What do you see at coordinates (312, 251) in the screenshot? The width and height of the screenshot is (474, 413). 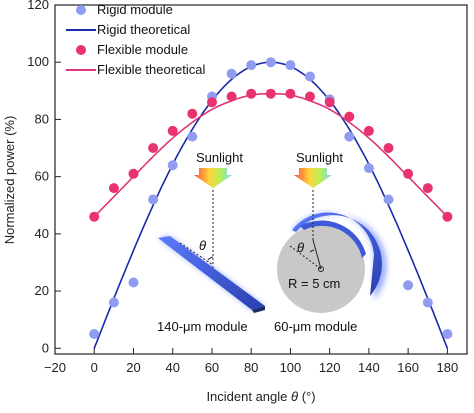 I see `theta-arc-right` at bounding box center [312, 251].